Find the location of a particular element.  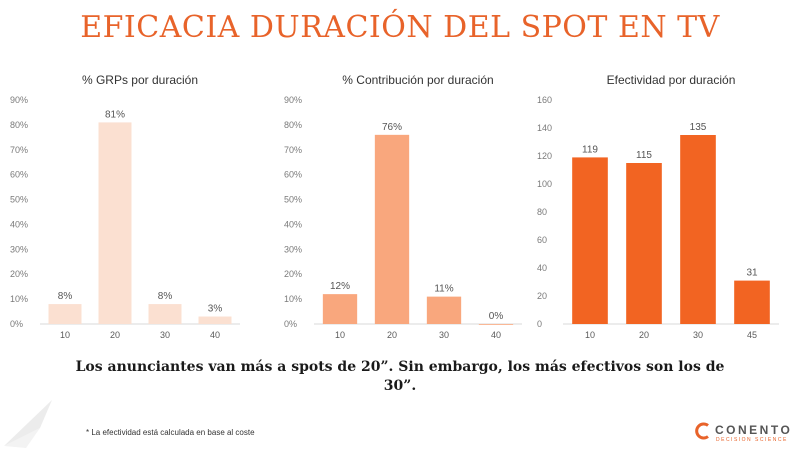

data-label: 3% is located at coordinates (215, 309).